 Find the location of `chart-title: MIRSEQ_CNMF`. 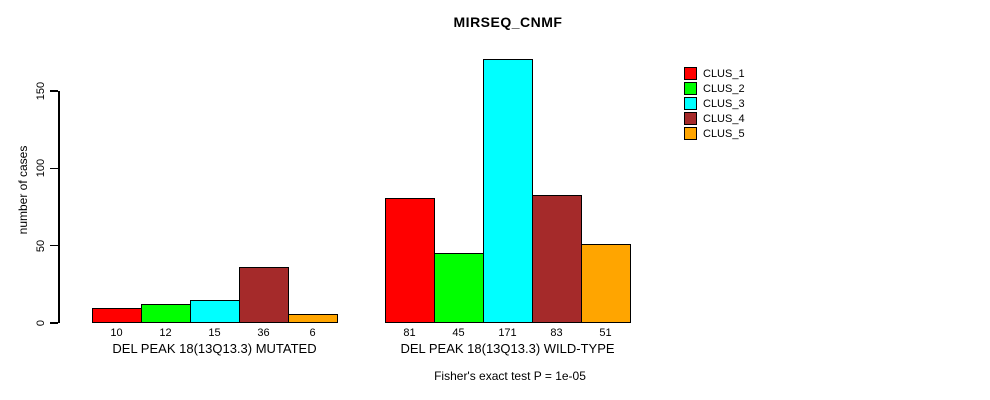

chart-title: MIRSEQ_CNMF is located at coordinates (508, 22).